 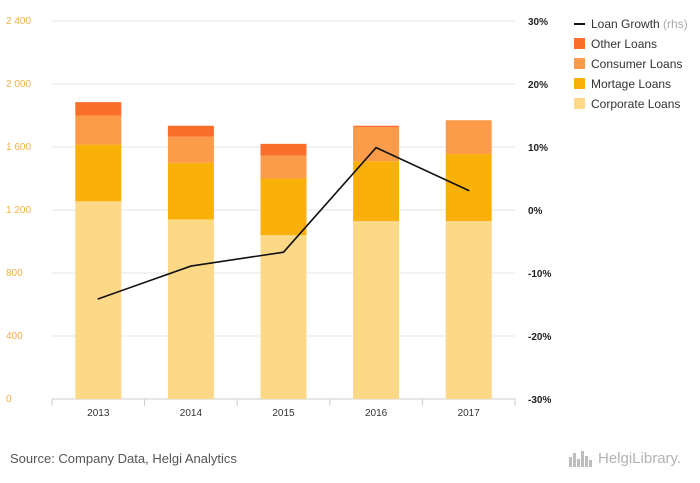 What do you see at coordinates (18, 210) in the screenshot?
I see `y-left-tick-label: 1 200` at bounding box center [18, 210].